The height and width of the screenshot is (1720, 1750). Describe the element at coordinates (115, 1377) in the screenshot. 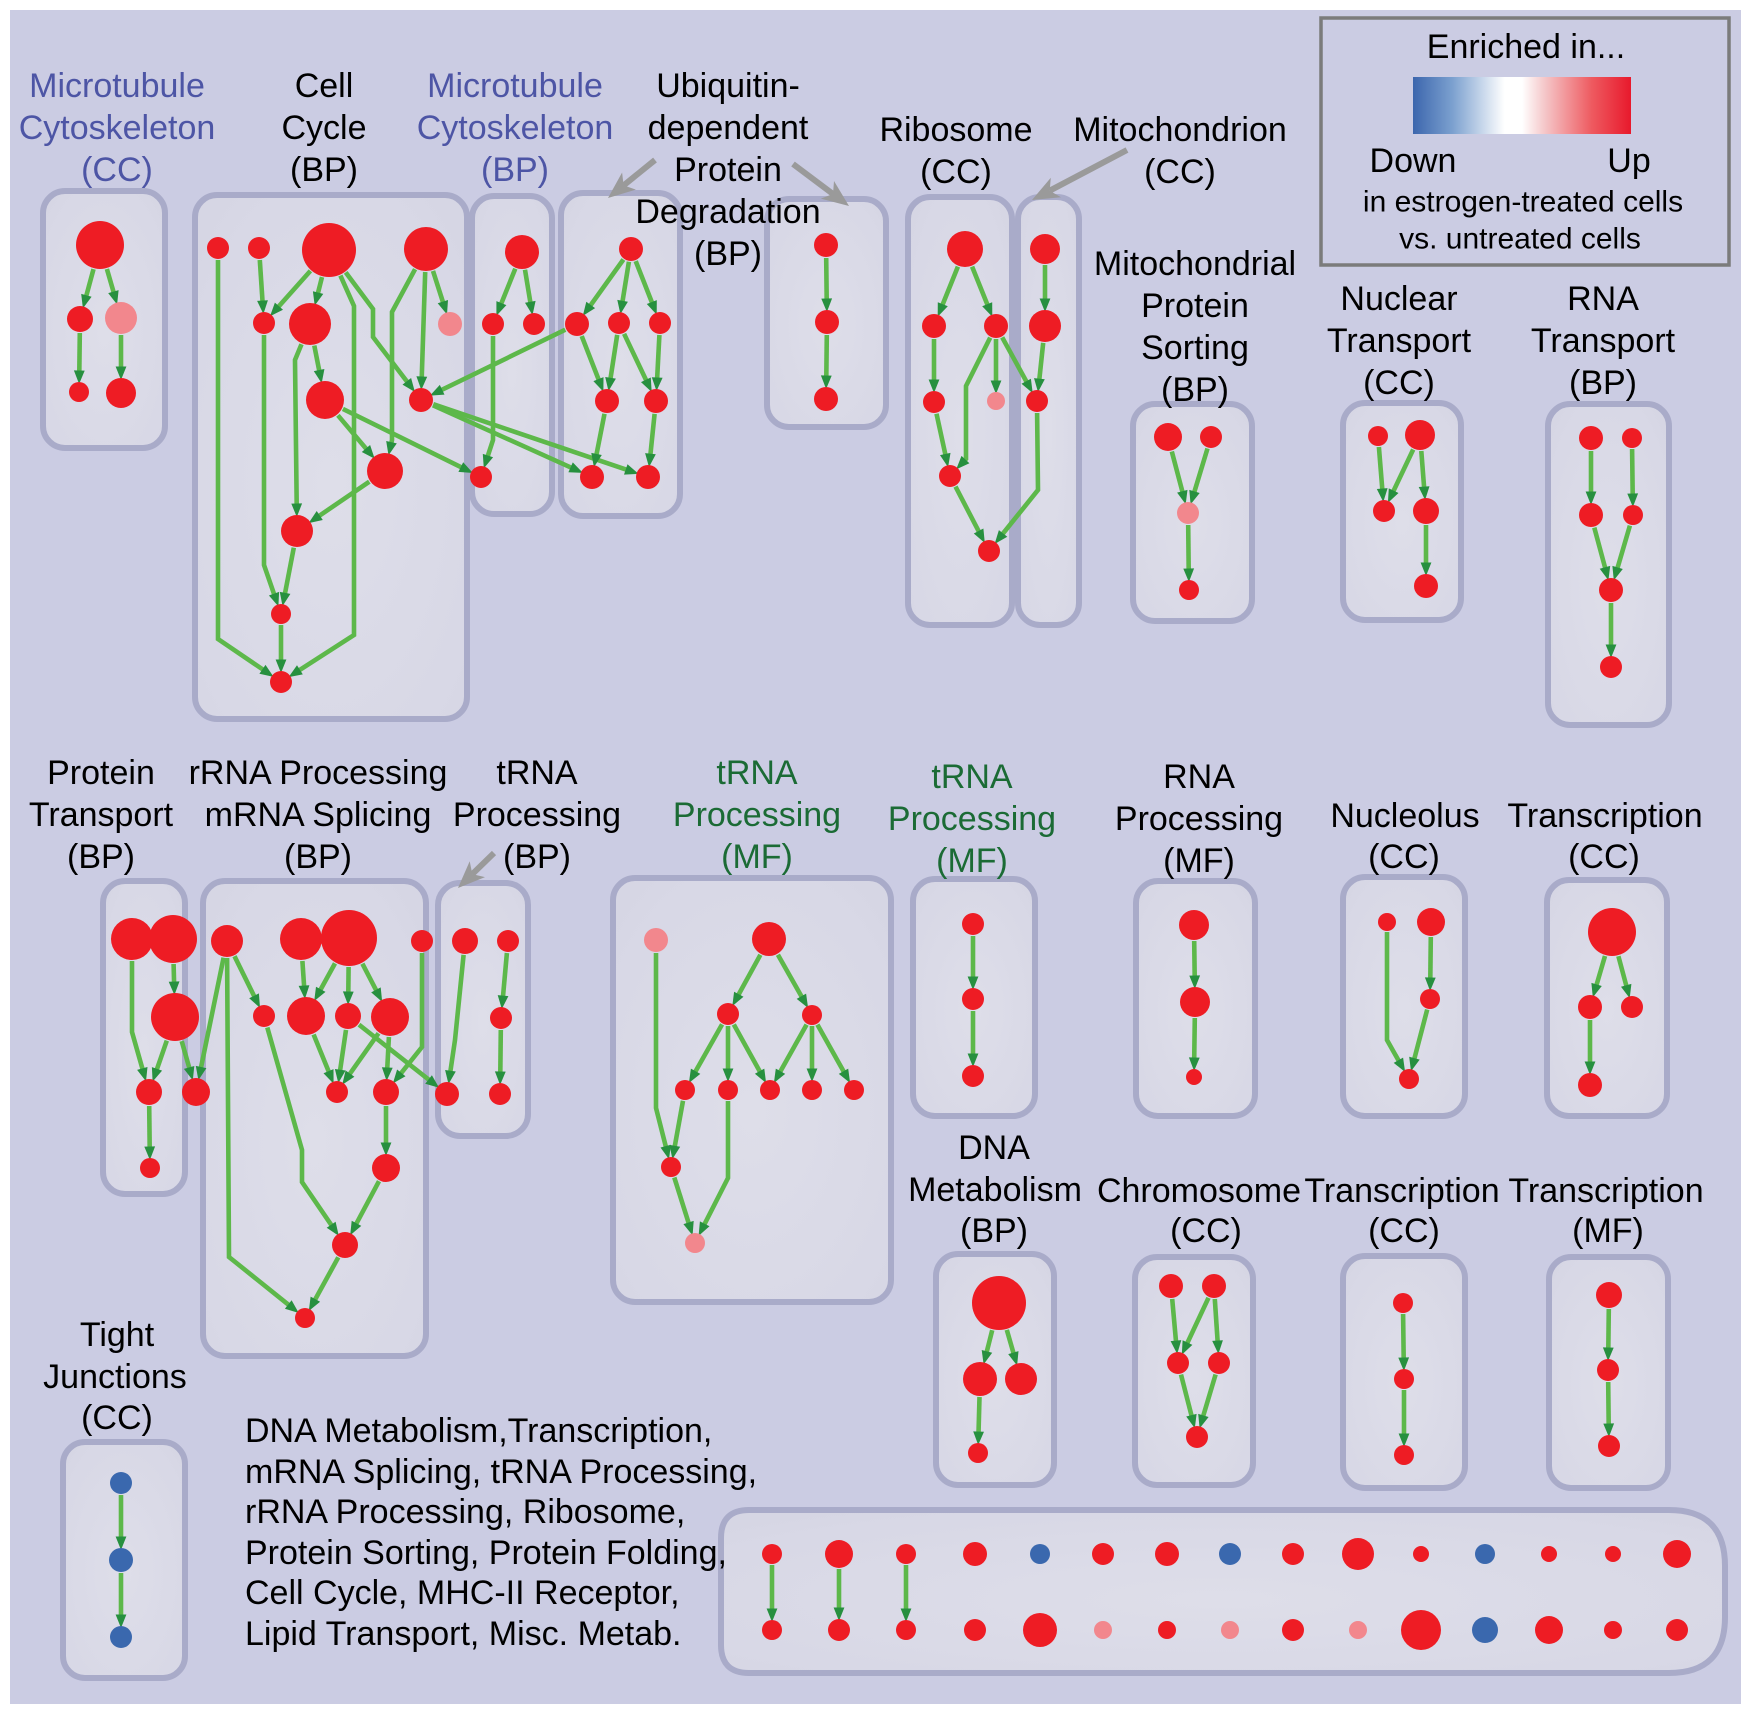

I see `svg-text: Junctions` at that location.